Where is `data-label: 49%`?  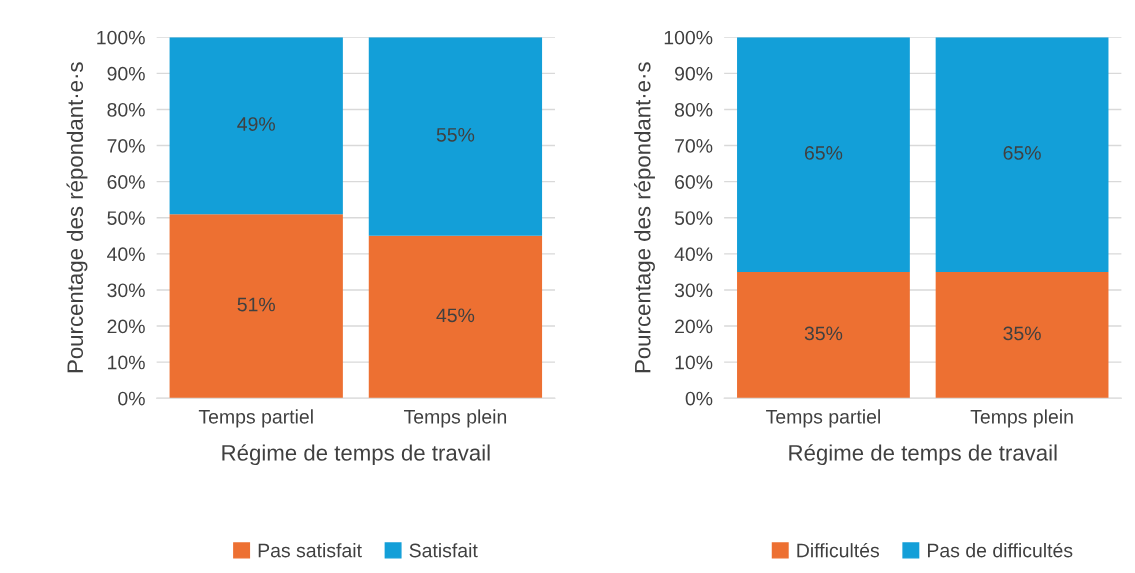
data-label: 49% is located at coordinates (256, 124).